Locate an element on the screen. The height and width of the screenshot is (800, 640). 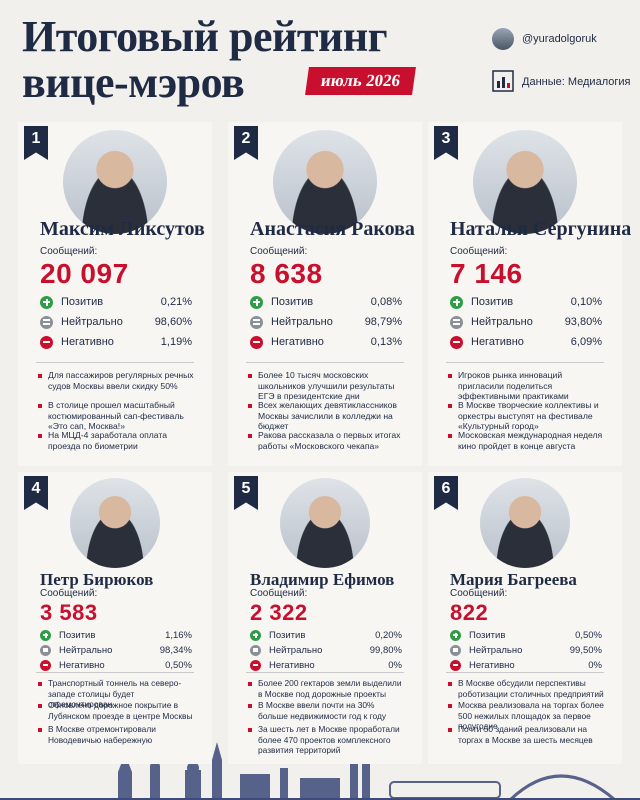
source: Данные: Медиалогия is located at coordinates (576, 82).